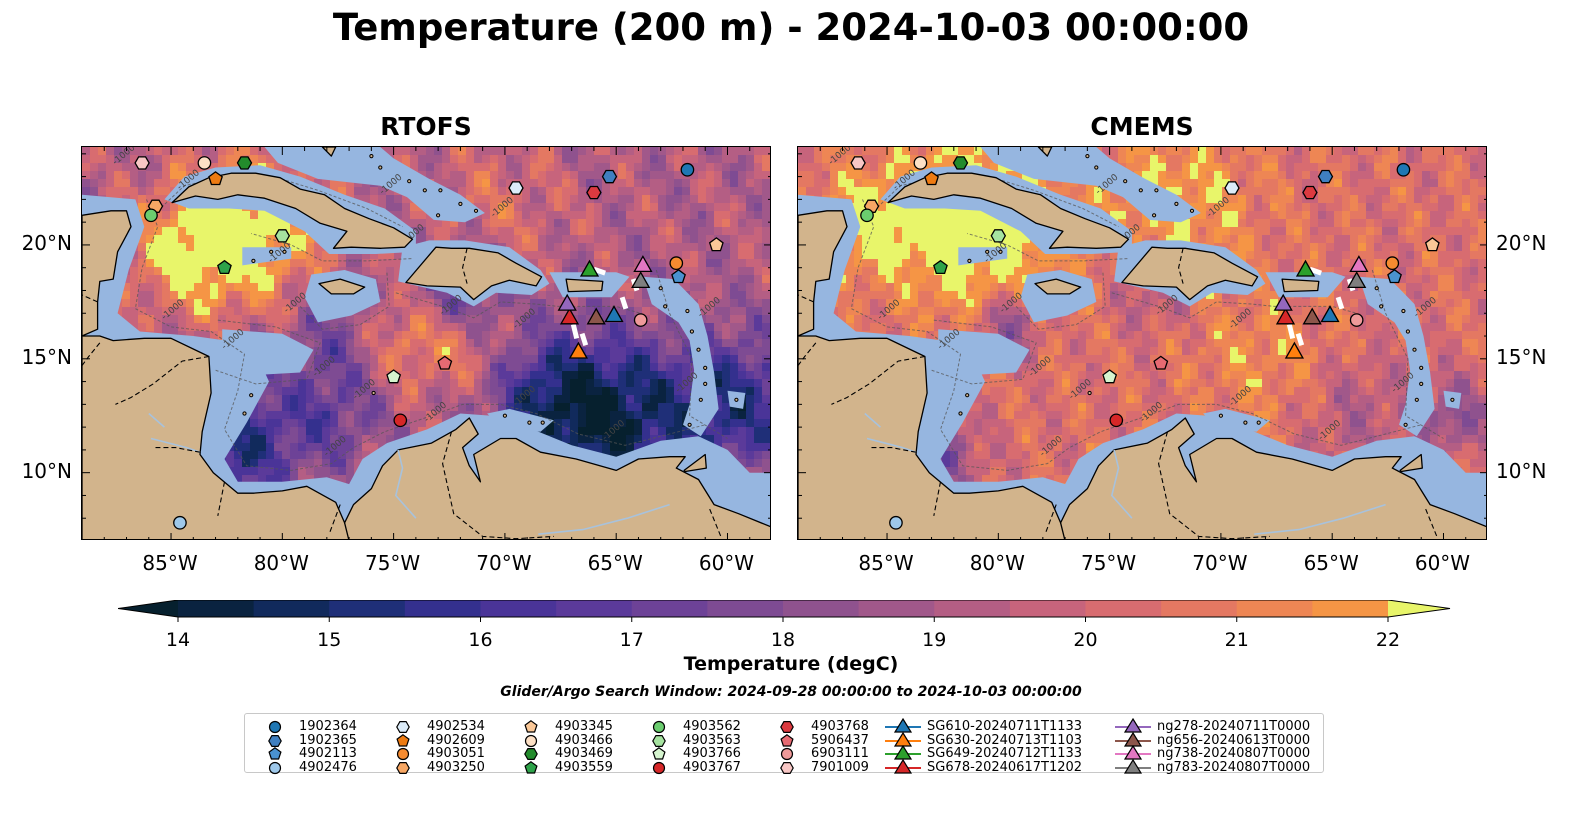  I want to click on legend-item-label: SG610-20240711T1133, so click(1005, 726).